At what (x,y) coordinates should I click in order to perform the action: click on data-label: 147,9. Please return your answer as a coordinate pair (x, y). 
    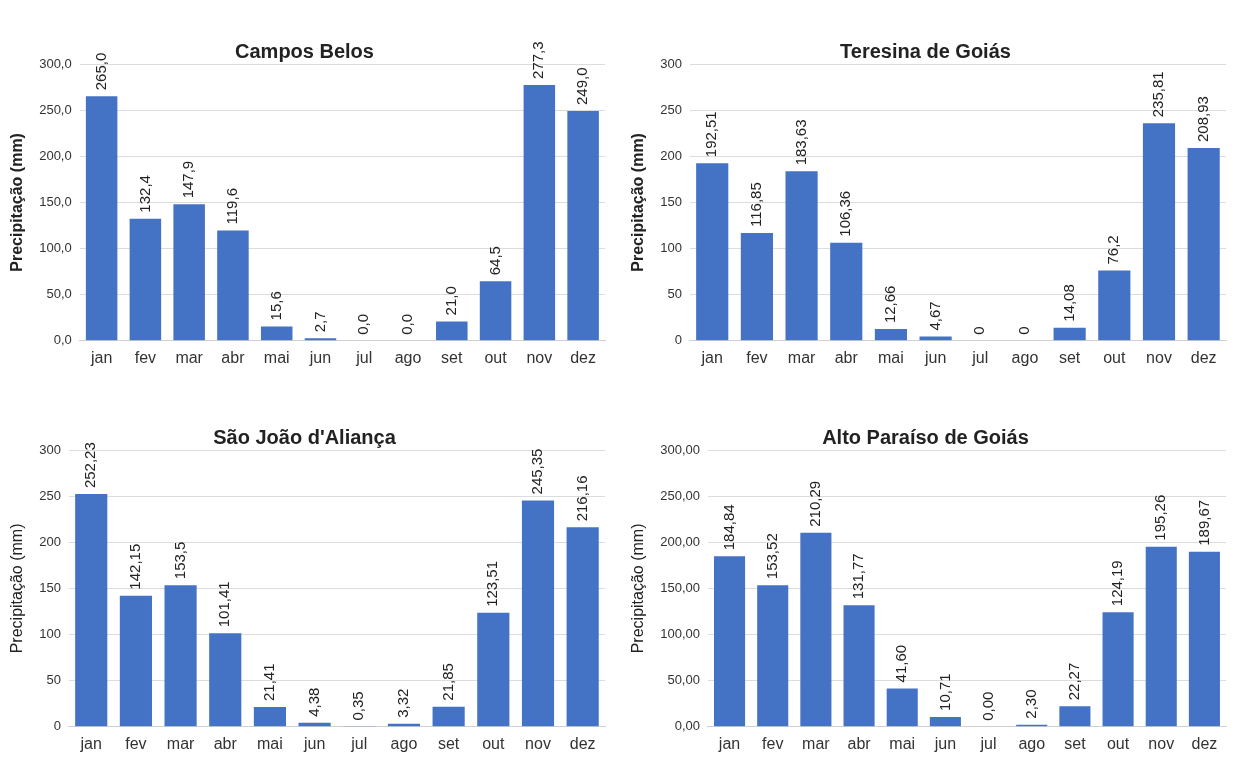
    Looking at the image, I should click on (188, 179).